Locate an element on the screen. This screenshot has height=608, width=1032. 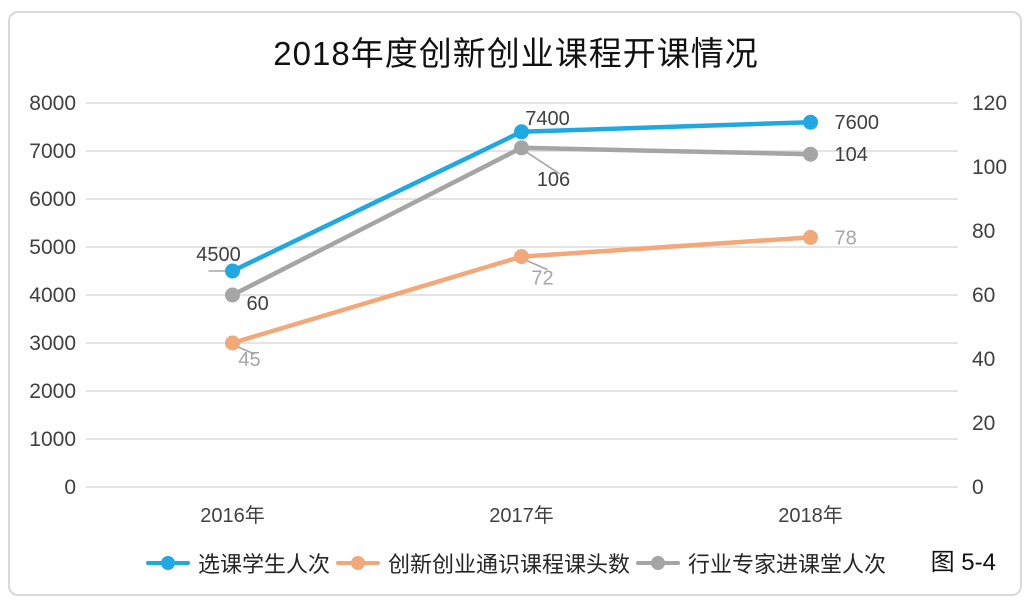
data-label: 78 is located at coordinates (846, 238).